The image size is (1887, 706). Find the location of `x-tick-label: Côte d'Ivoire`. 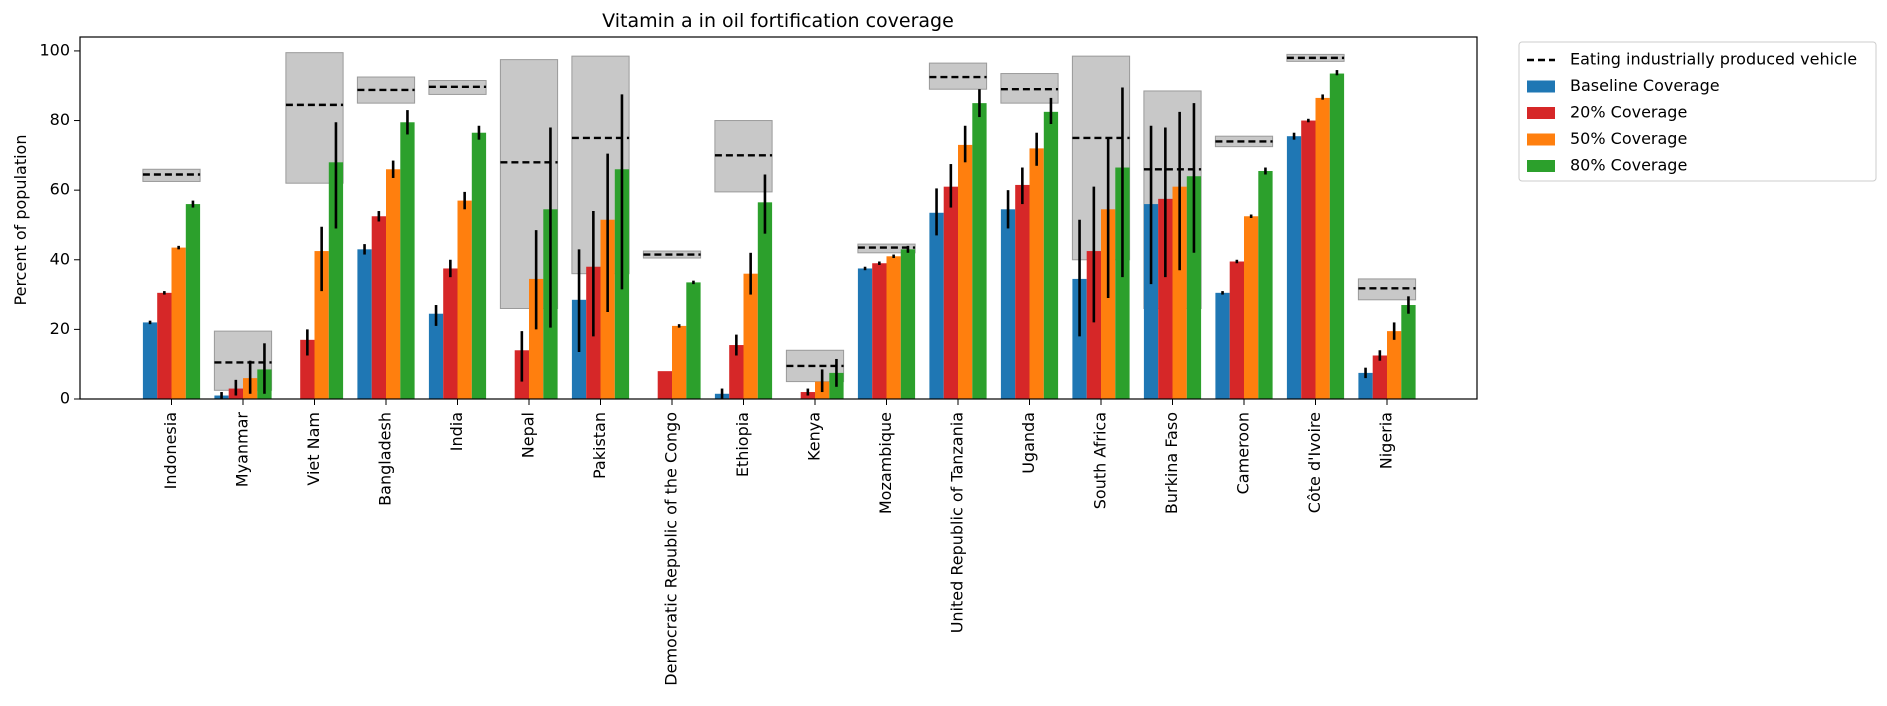

x-tick-label: Côte d'Ivoire is located at coordinates (1314, 462).